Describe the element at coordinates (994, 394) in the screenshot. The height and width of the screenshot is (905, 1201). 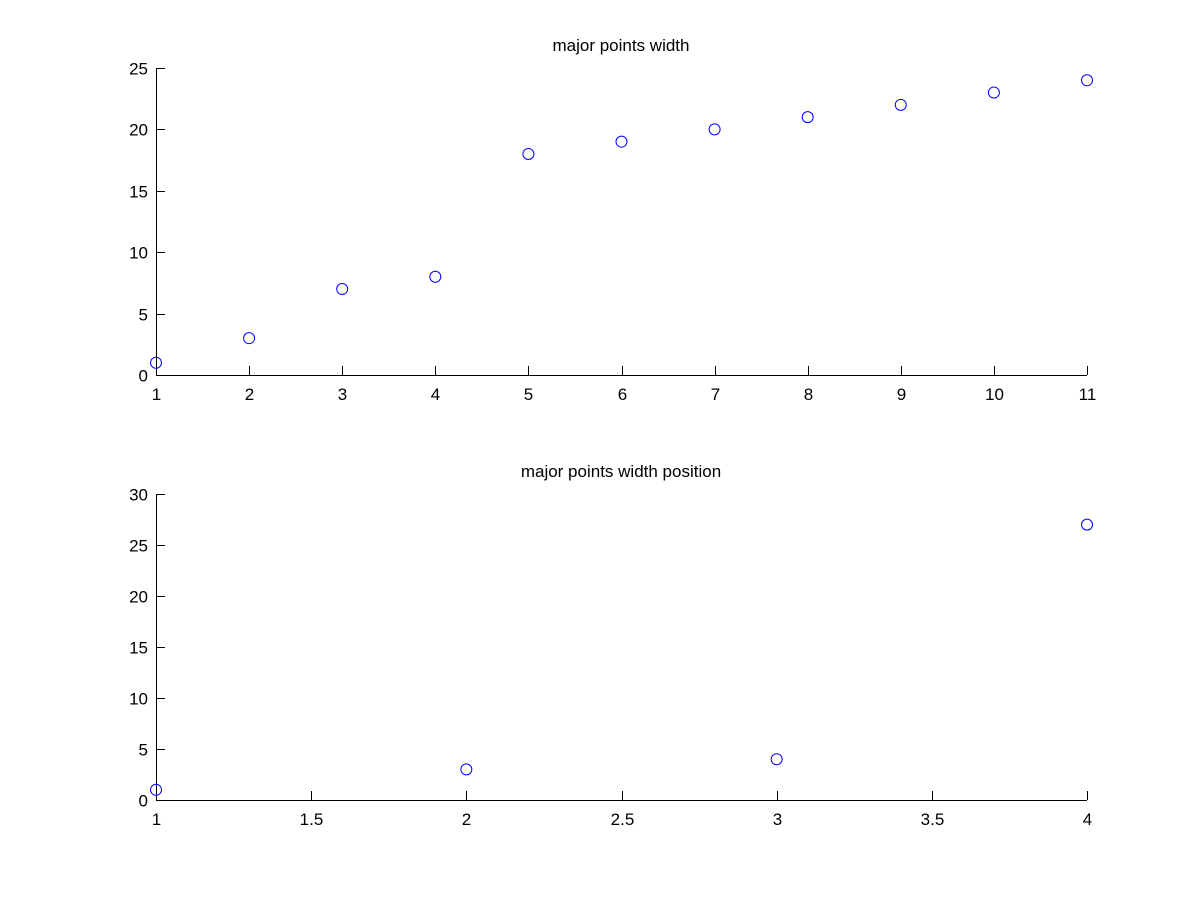
I see `x-tick-label: 10` at that location.